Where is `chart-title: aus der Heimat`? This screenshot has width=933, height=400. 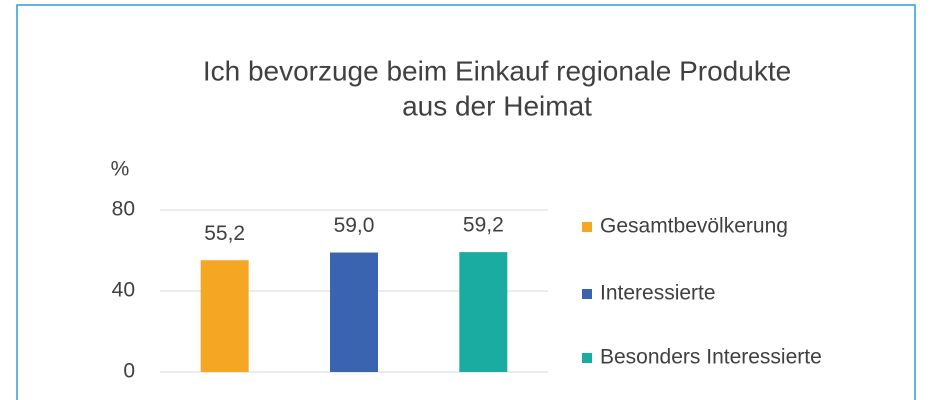 chart-title: aus der Heimat is located at coordinates (497, 105).